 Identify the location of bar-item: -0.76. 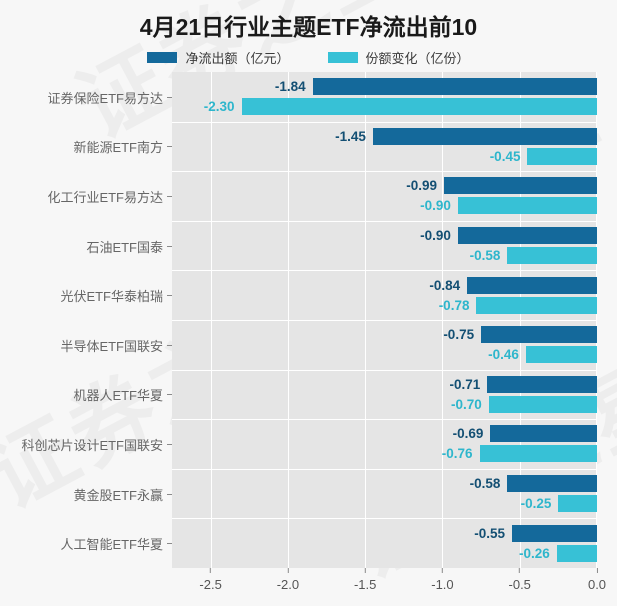
(384, 454).